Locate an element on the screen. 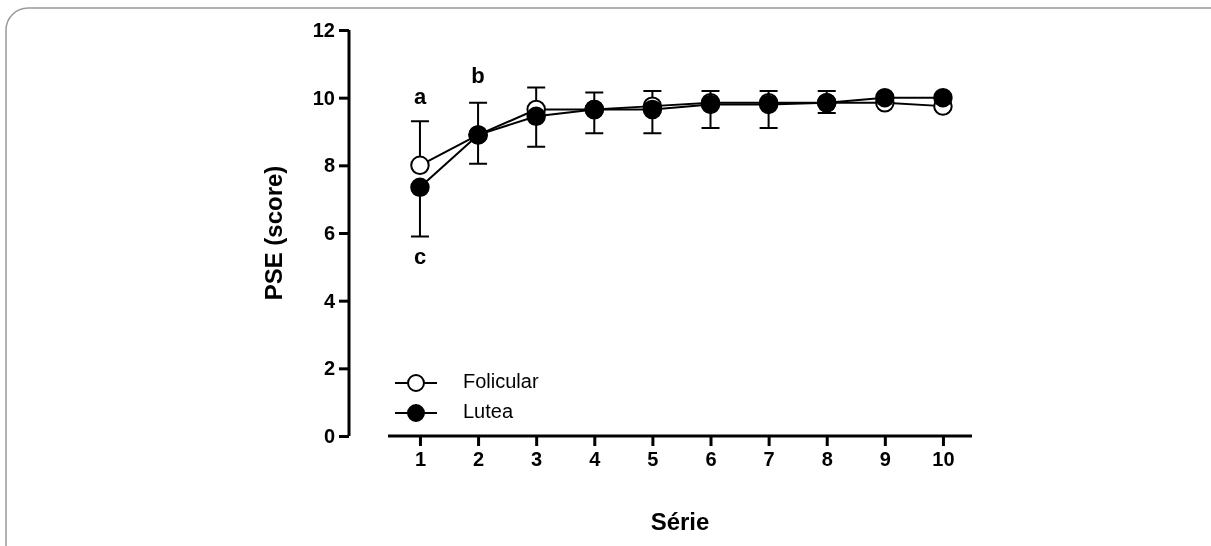 The width and height of the screenshot is (1211, 546). x-tick-label: 9 is located at coordinates (885, 459).